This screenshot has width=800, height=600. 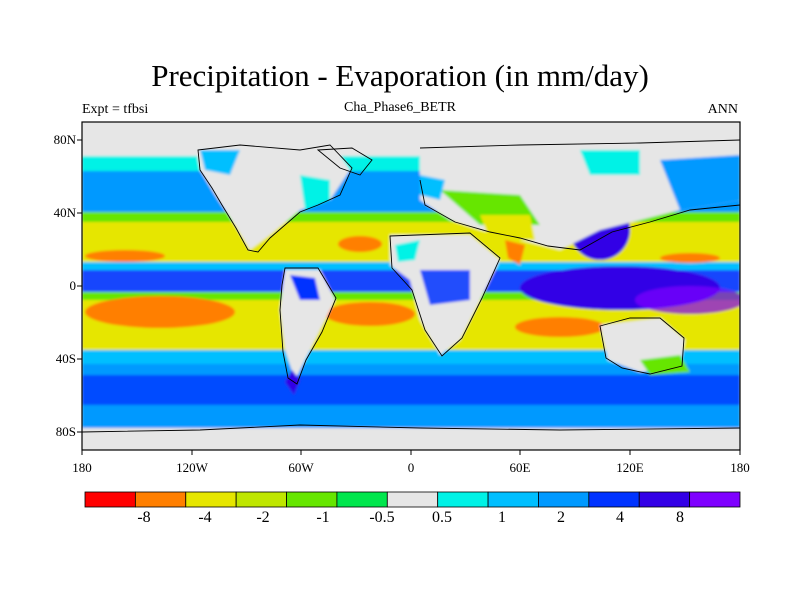 I want to click on season-label: ANN, so click(x=722, y=109).